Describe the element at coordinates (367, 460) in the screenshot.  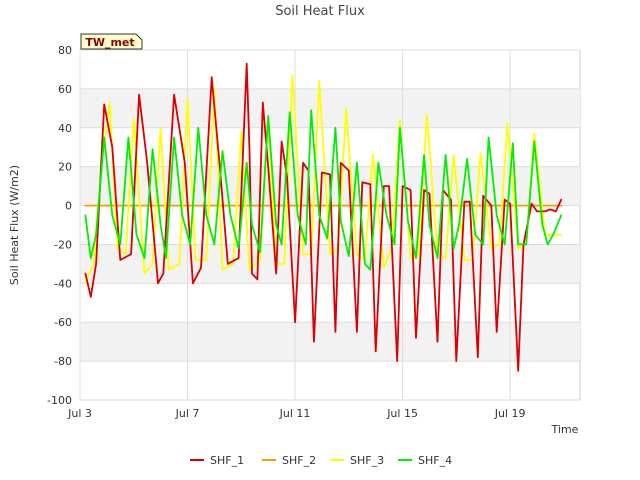
I see `legend-label-shf-3: SHF_3` at that location.